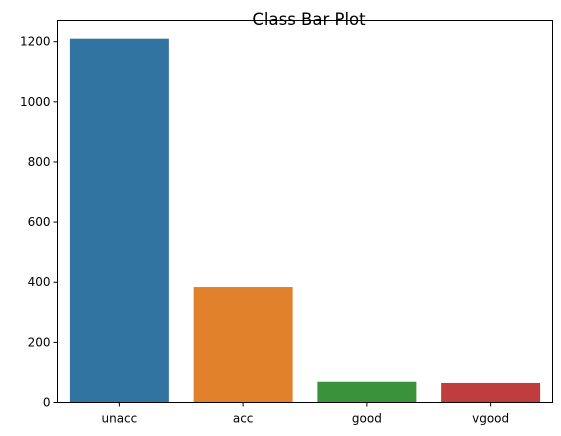 The height and width of the screenshot is (436, 561). Describe the element at coordinates (243, 345) in the screenshot. I see `bar-acc` at that location.